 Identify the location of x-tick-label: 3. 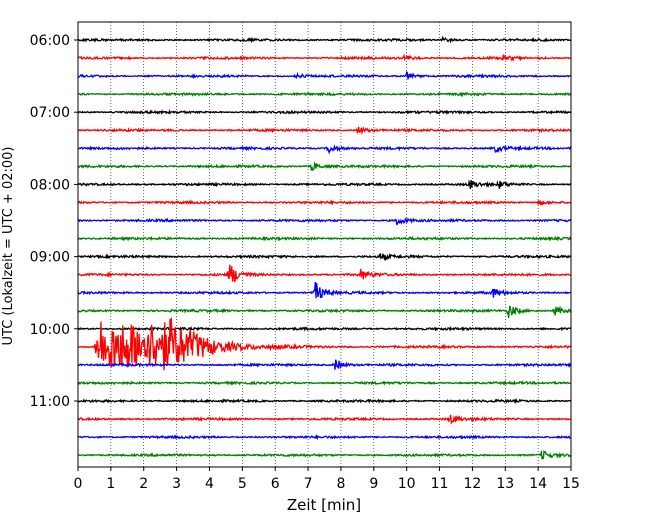
(176, 484).